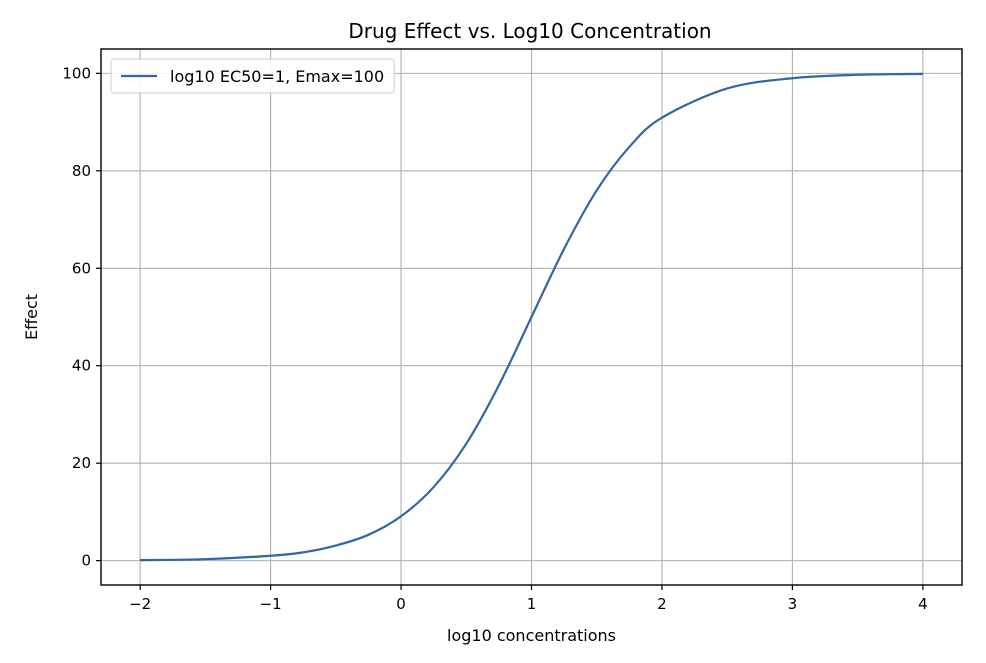 The width and height of the screenshot is (986, 663). I want to click on x-tick-label: 4, so click(923, 604).